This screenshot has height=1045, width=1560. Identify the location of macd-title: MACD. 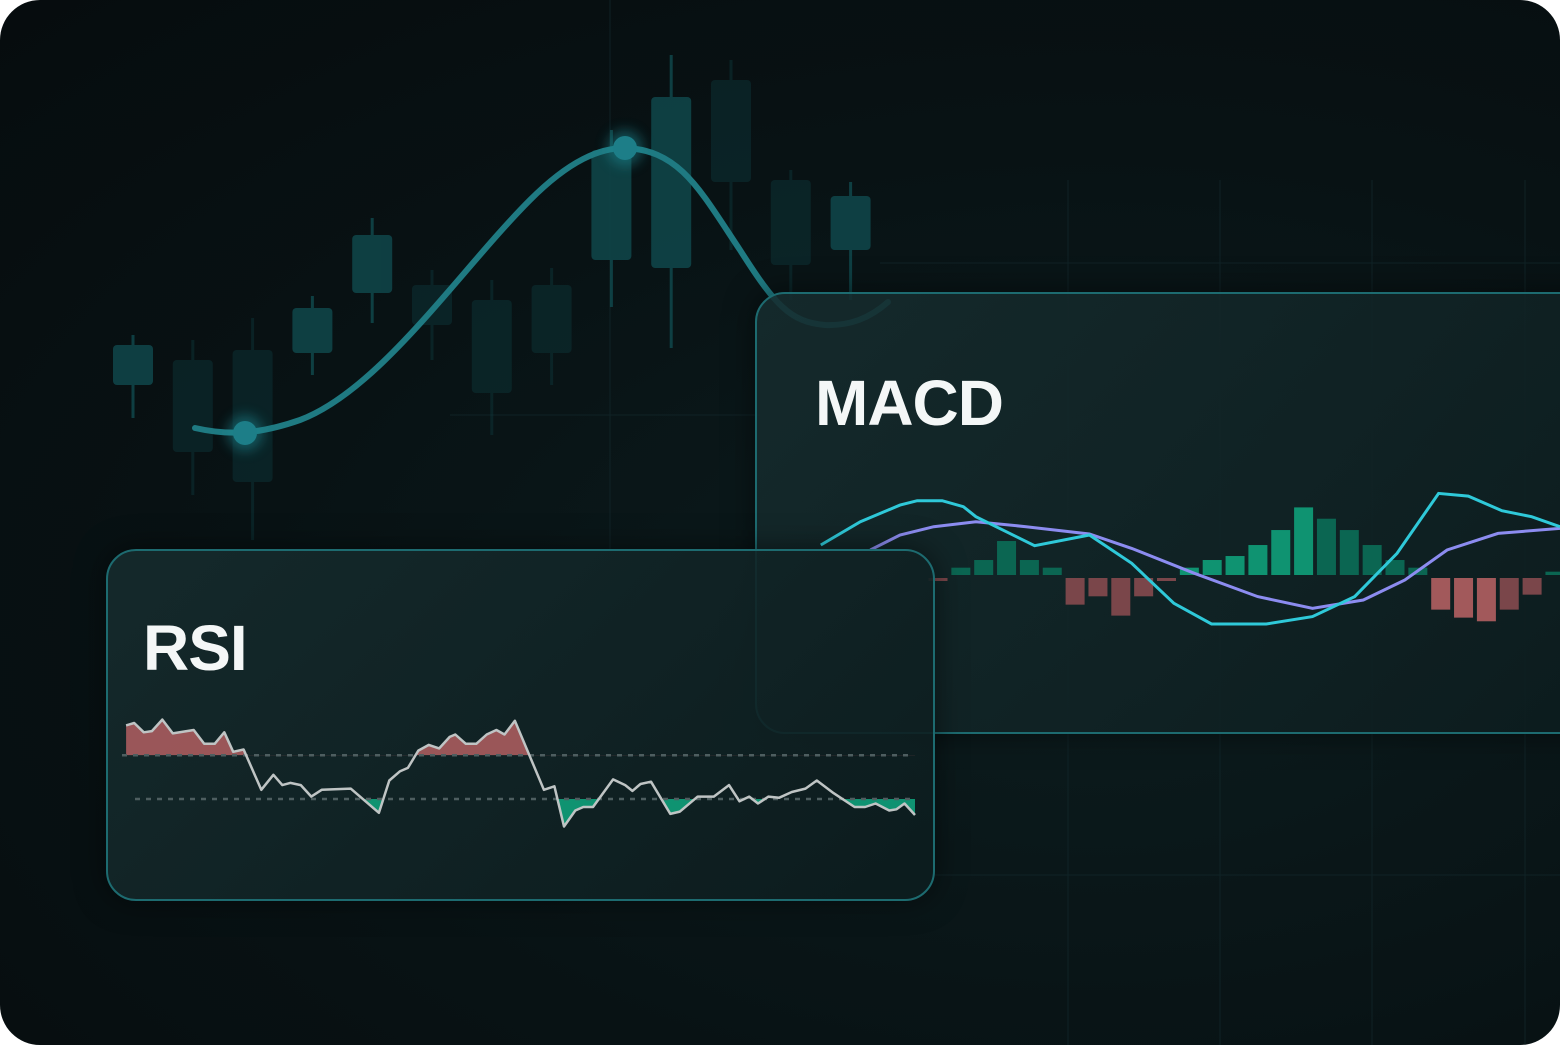
(909, 403).